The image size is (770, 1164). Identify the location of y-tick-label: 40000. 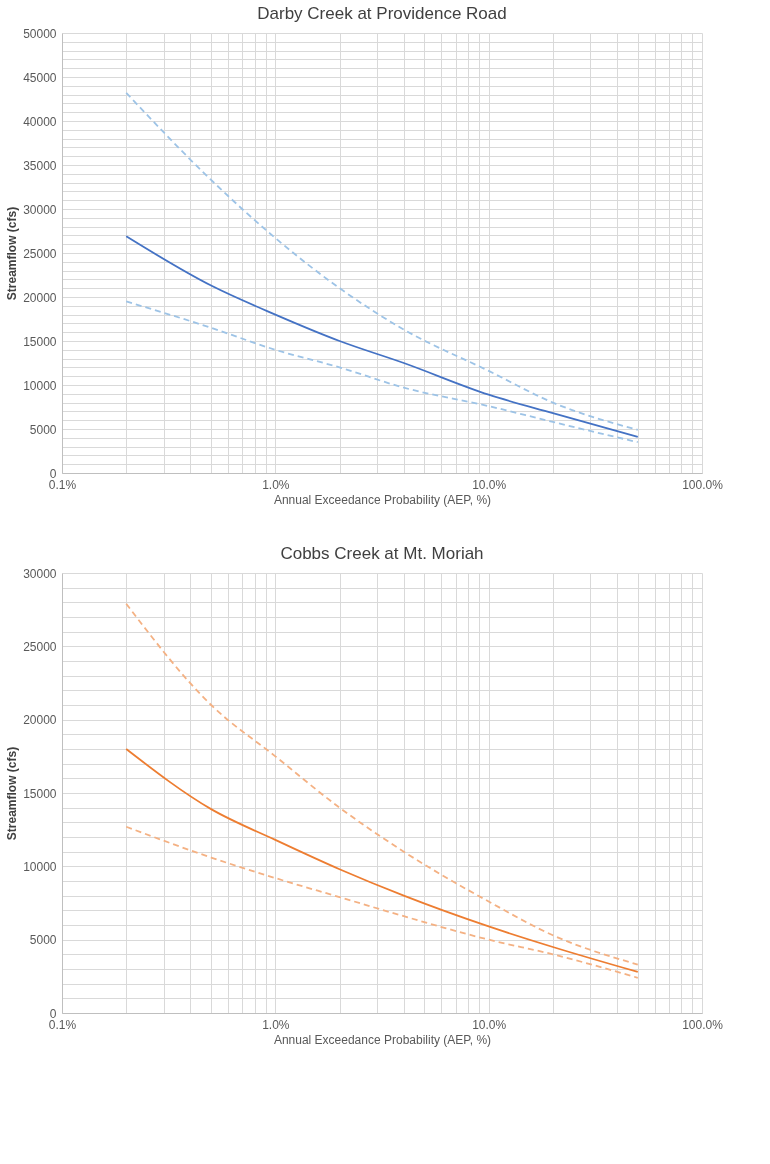
(40, 121).